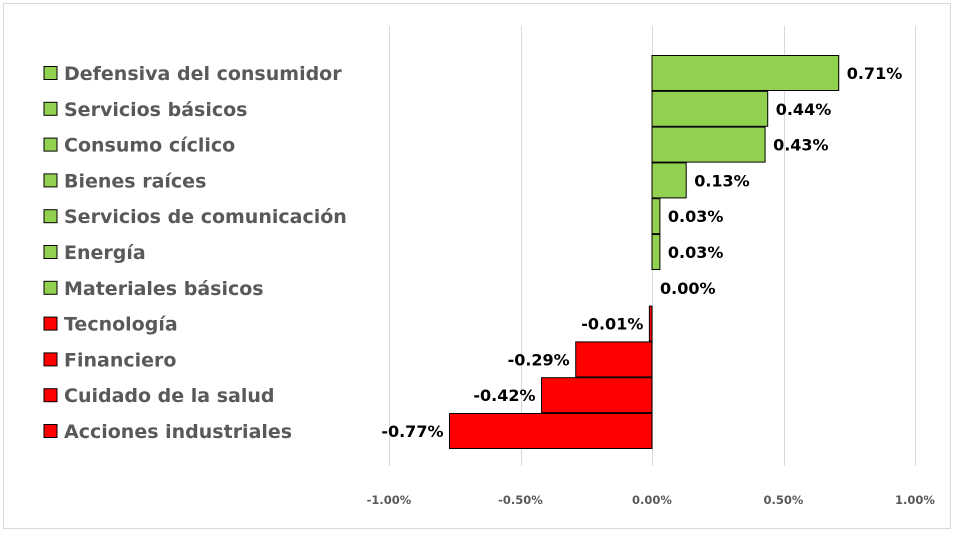  What do you see at coordinates (688, 288) in the screenshot?
I see `data-label: 0.00%` at bounding box center [688, 288].